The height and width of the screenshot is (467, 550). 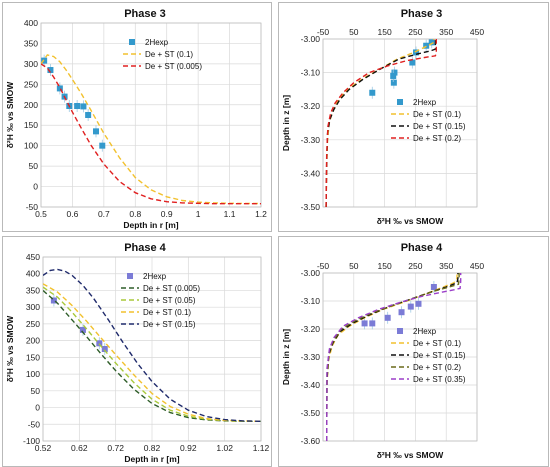 What do you see at coordinates (41, 214) in the screenshot?
I see `x-tick-label: 0.5` at bounding box center [41, 214].